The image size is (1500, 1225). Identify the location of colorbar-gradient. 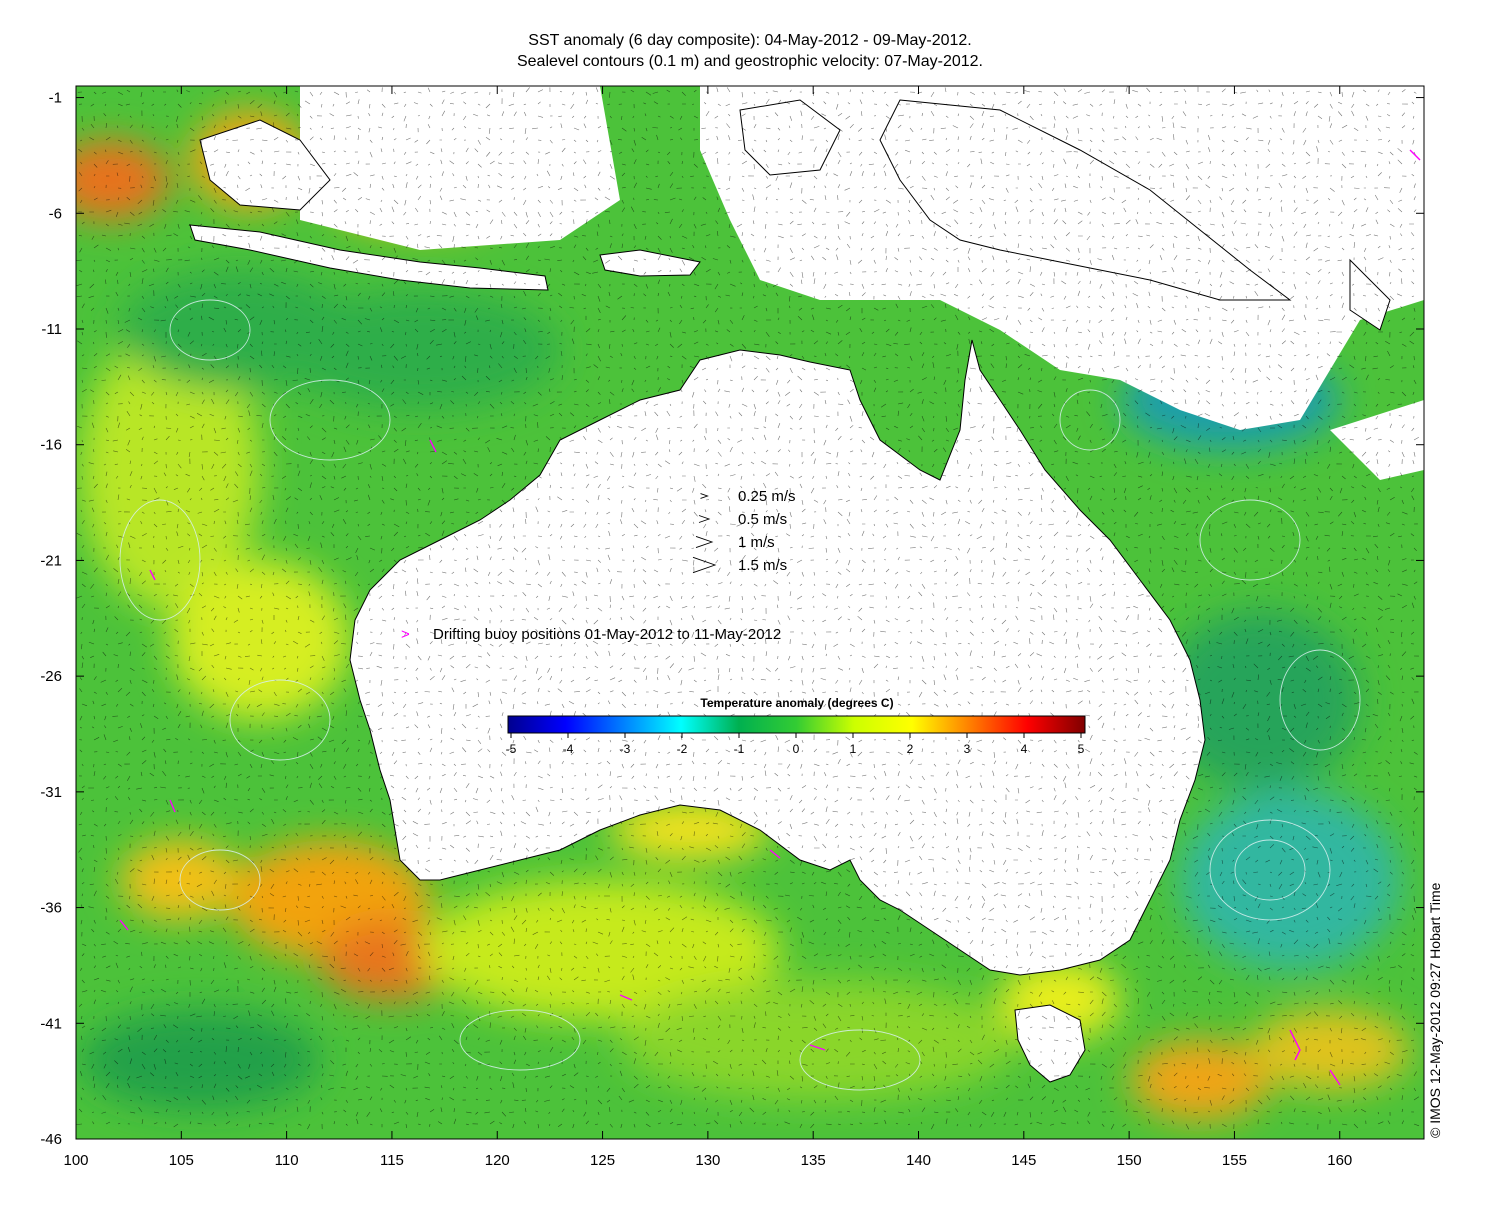
(796, 724).